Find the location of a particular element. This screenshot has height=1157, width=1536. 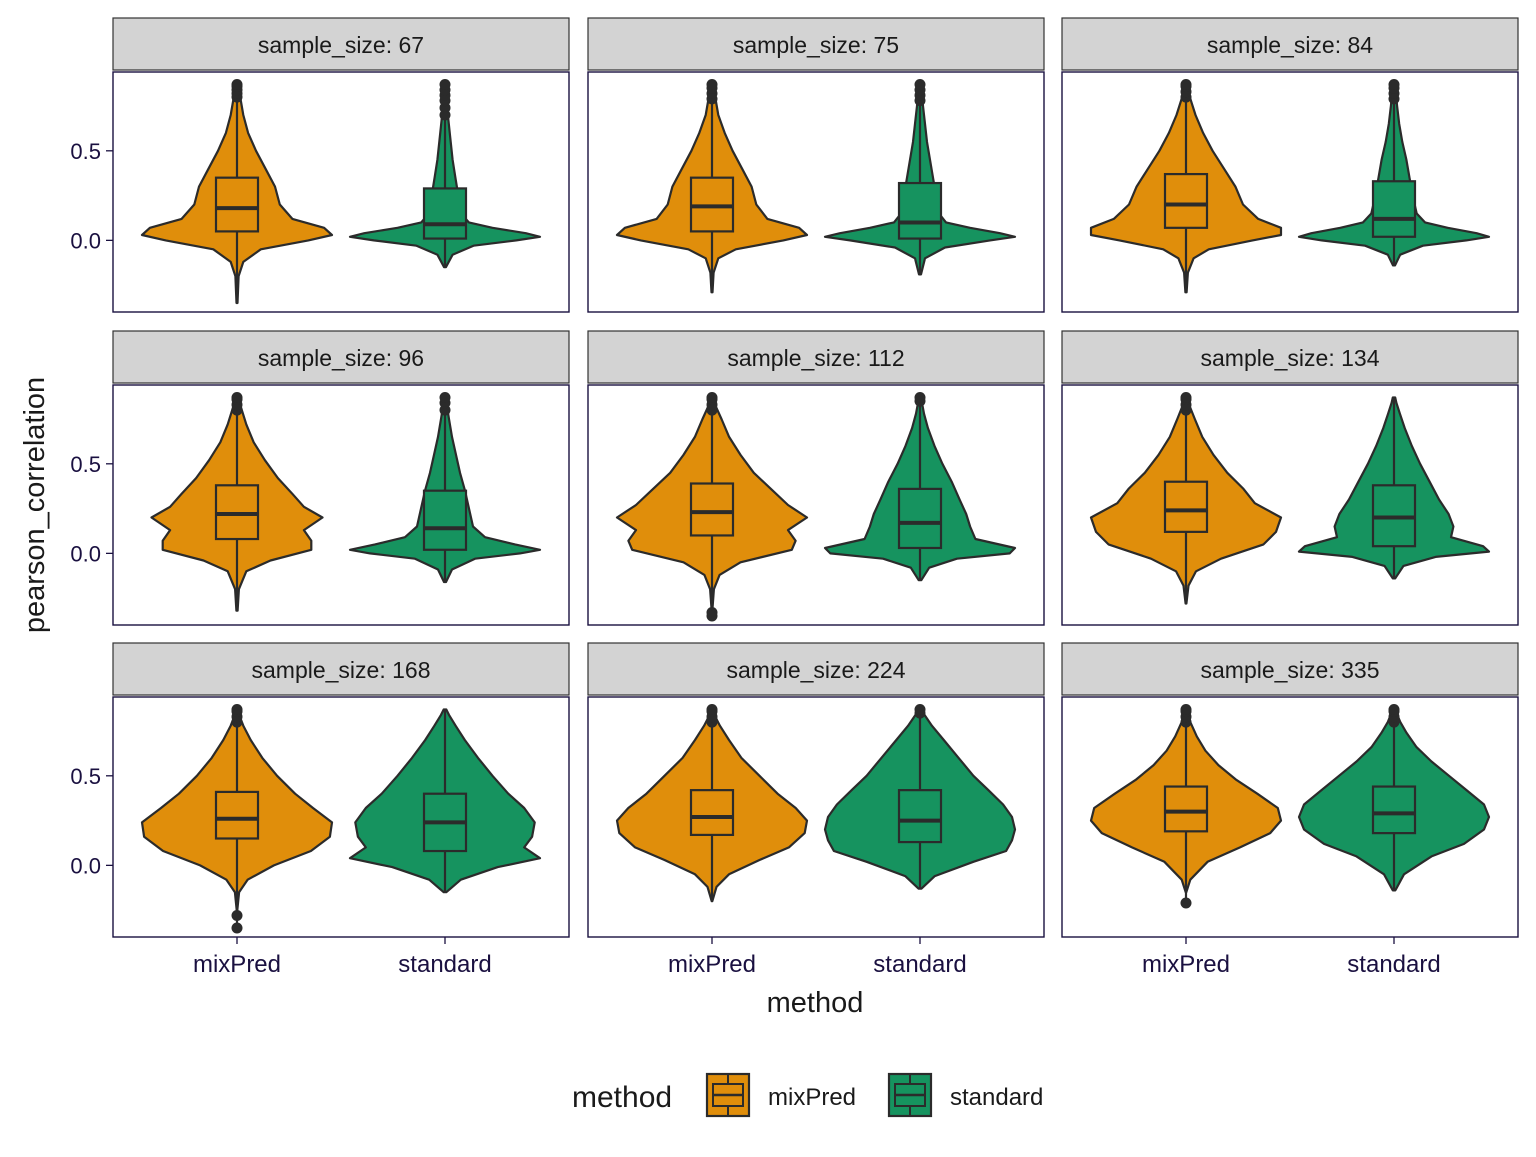

facet-strip-label: sample_size: 96 is located at coordinates (341, 358).